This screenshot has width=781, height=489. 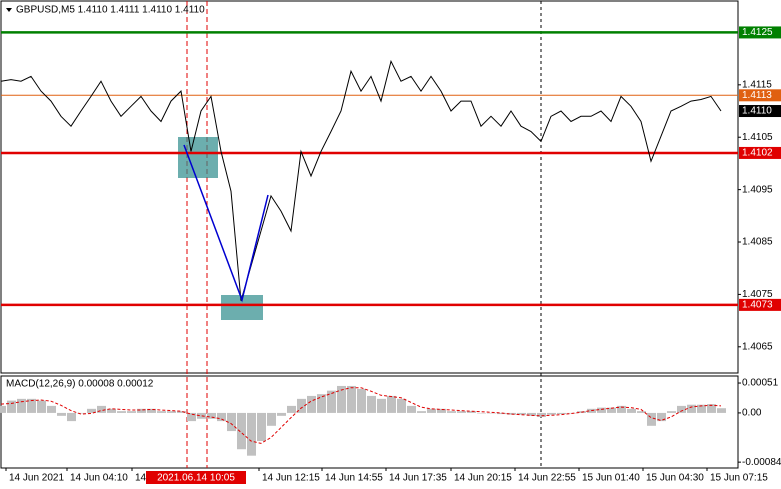 I want to click on menu-arrow, so click(x=9, y=10).